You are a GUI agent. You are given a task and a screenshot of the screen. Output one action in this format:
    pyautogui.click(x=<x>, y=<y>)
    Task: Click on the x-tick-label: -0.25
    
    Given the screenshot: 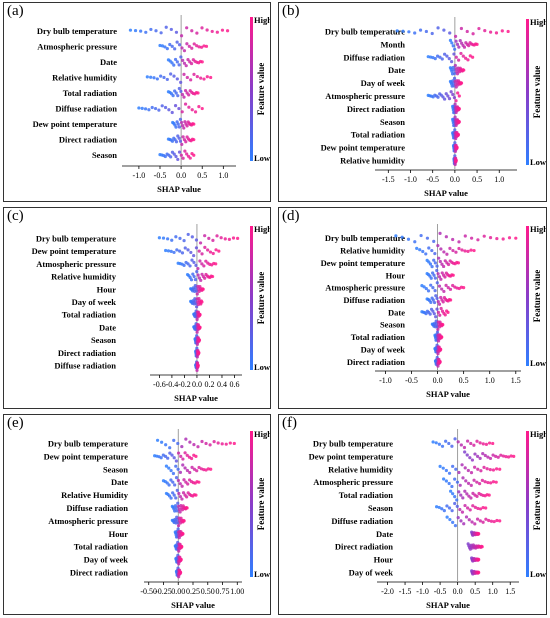 What is the action you would take?
    pyautogui.click(x=163, y=591)
    